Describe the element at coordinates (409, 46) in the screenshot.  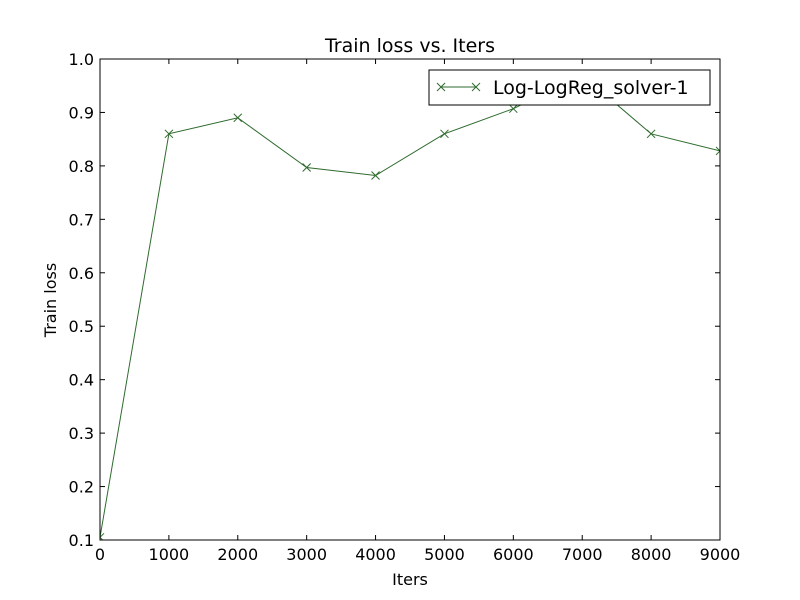
I see `chart-title: Train loss vs. Iters` at that location.